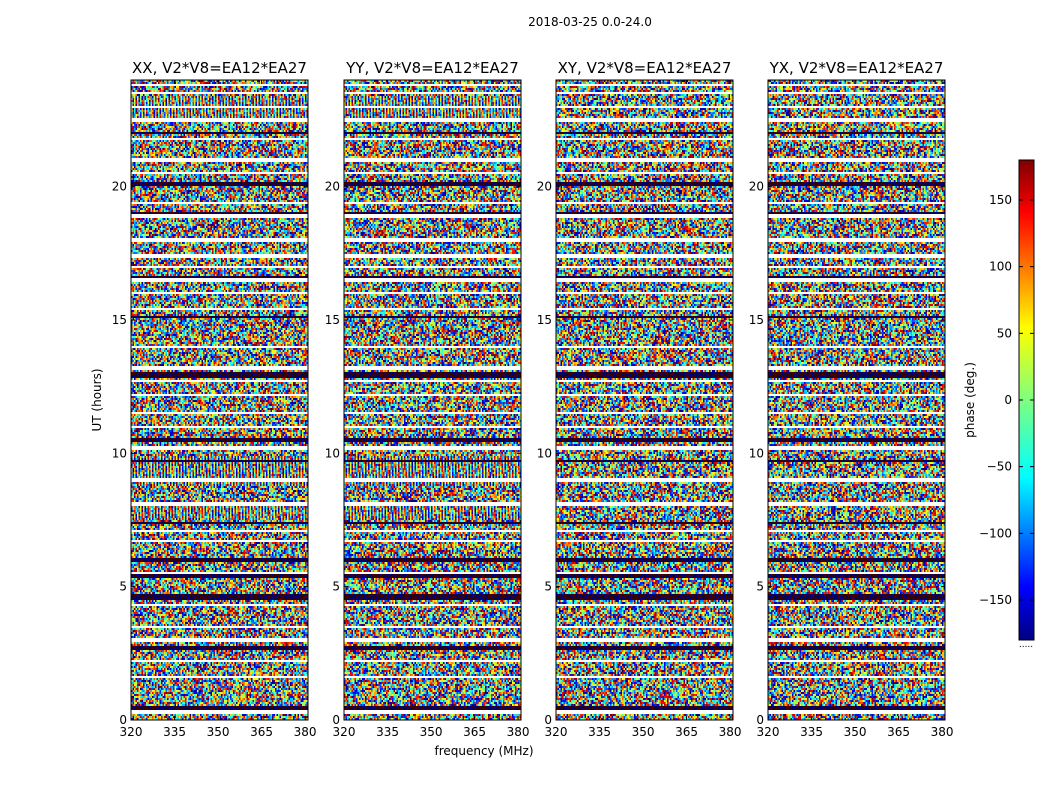 The width and height of the screenshot is (1050, 805). What do you see at coordinates (995, 600) in the screenshot?
I see `colorbar-tick-label: −150` at bounding box center [995, 600].